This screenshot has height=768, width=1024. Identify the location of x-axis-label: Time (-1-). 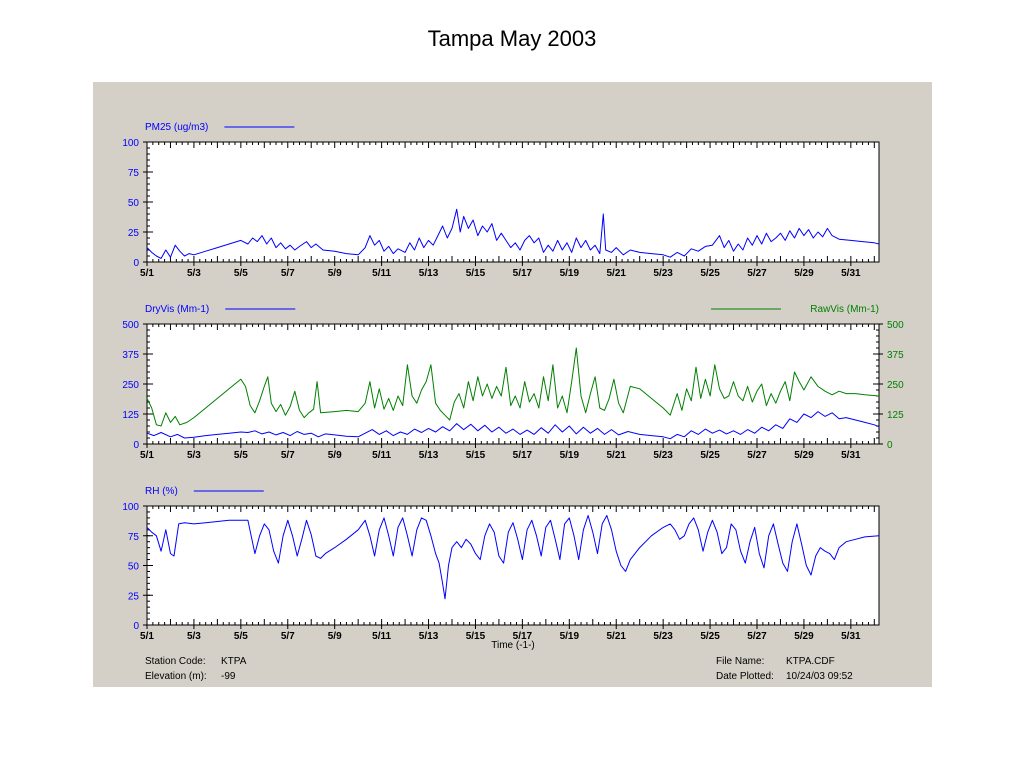
(513, 645).